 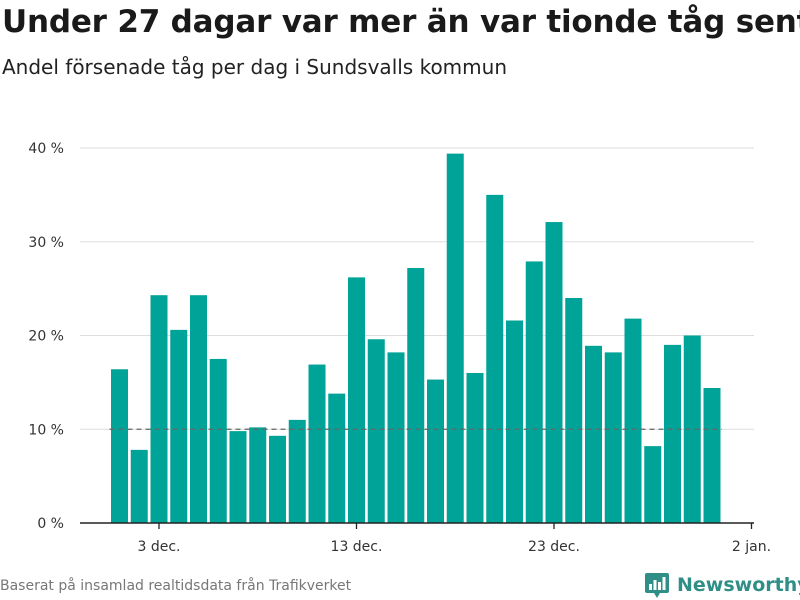 I want to click on newsworthy-logo-icon, so click(x=657, y=585).